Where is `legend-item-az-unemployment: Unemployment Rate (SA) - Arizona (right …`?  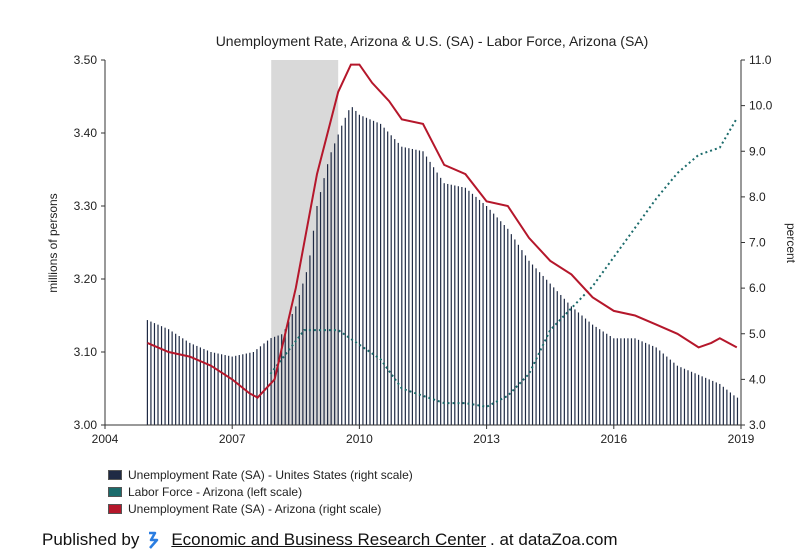
legend-item-az-unemployment: Unemployment Rate (SA) - Arizona (right … is located at coordinates (260, 508).